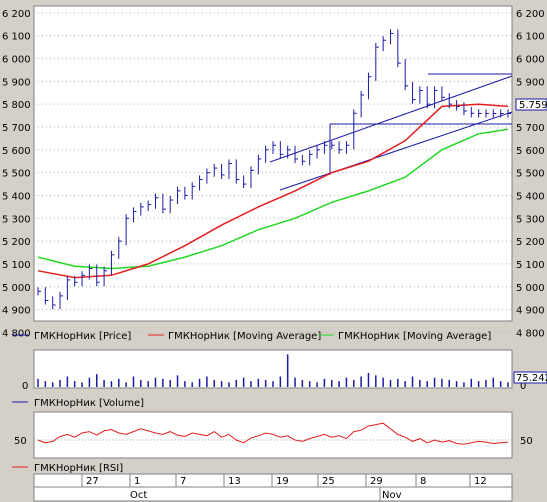 This screenshot has height=502, width=547. I want to click on volume-last-label: 75.242, so click(531, 378).